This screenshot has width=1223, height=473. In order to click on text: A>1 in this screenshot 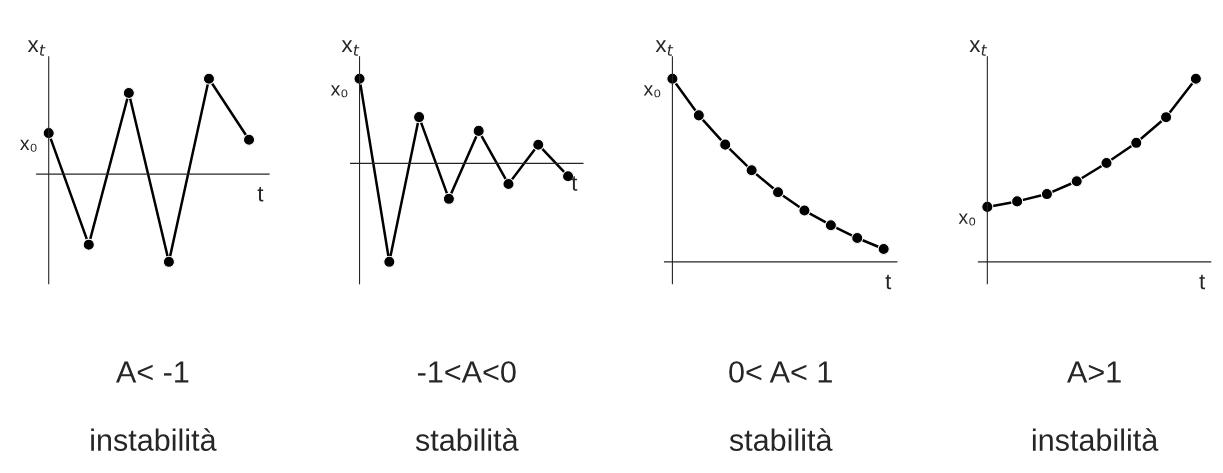, I will do `click(1094, 372)`.